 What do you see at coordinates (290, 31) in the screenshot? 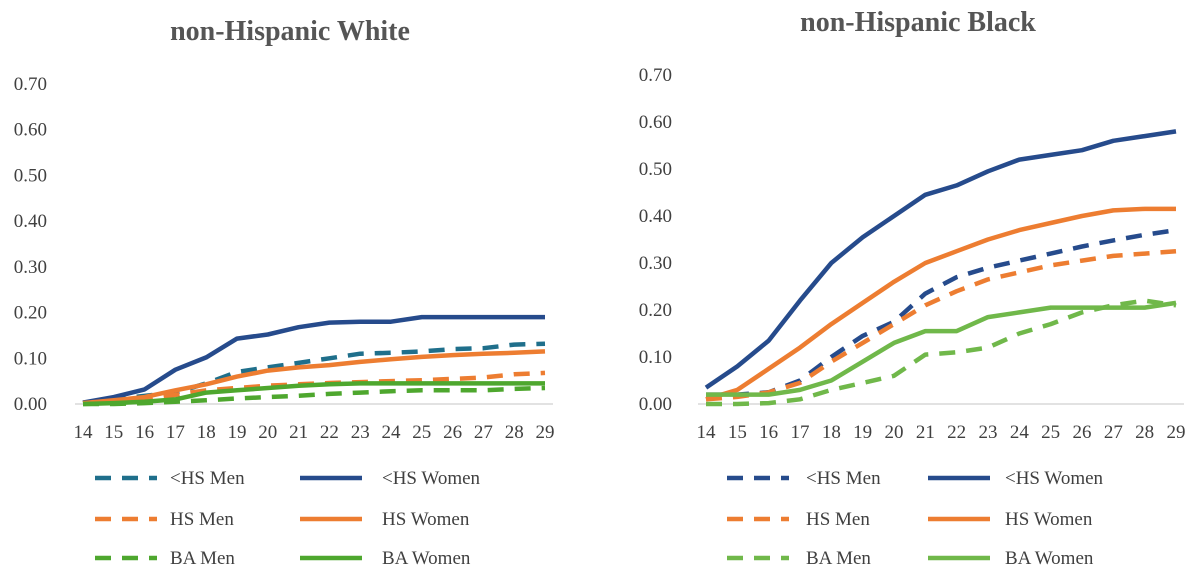
I see `chart-title: non-Hispanic White` at bounding box center [290, 31].